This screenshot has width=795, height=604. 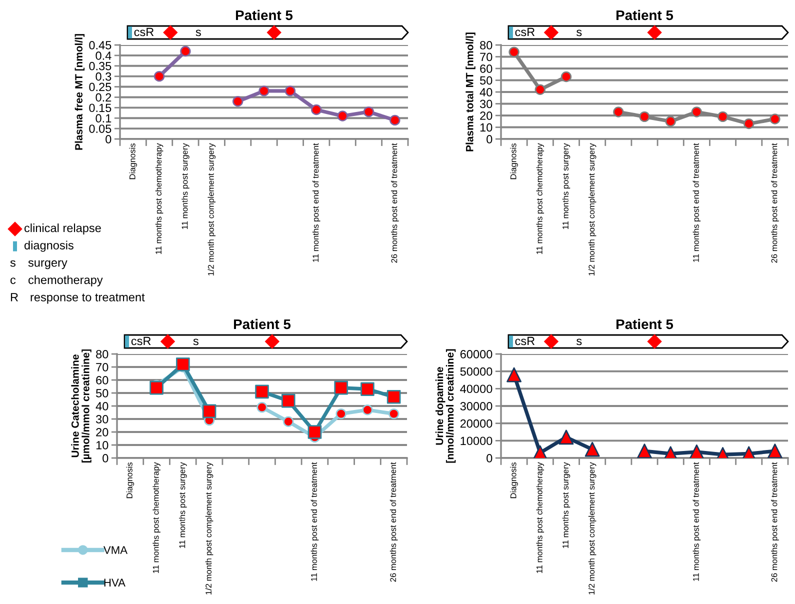 What do you see at coordinates (471, 92) in the screenshot?
I see `y-axis-title: Plasma total MT [nmol/l]` at bounding box center [471, 92].